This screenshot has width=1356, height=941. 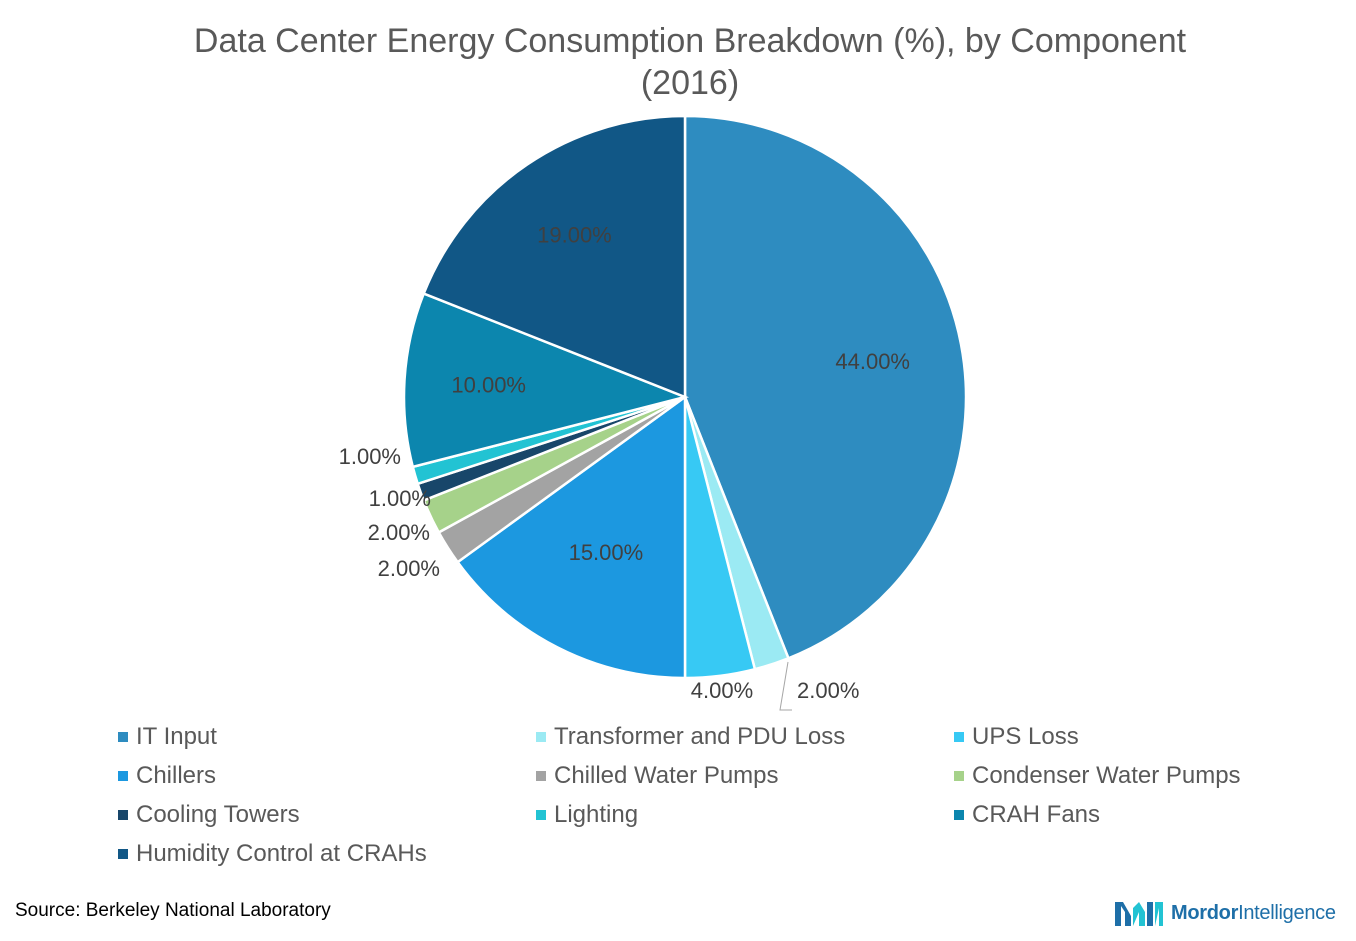 I want to click on mordor-logo-icon, so click(x=1139, y=914).